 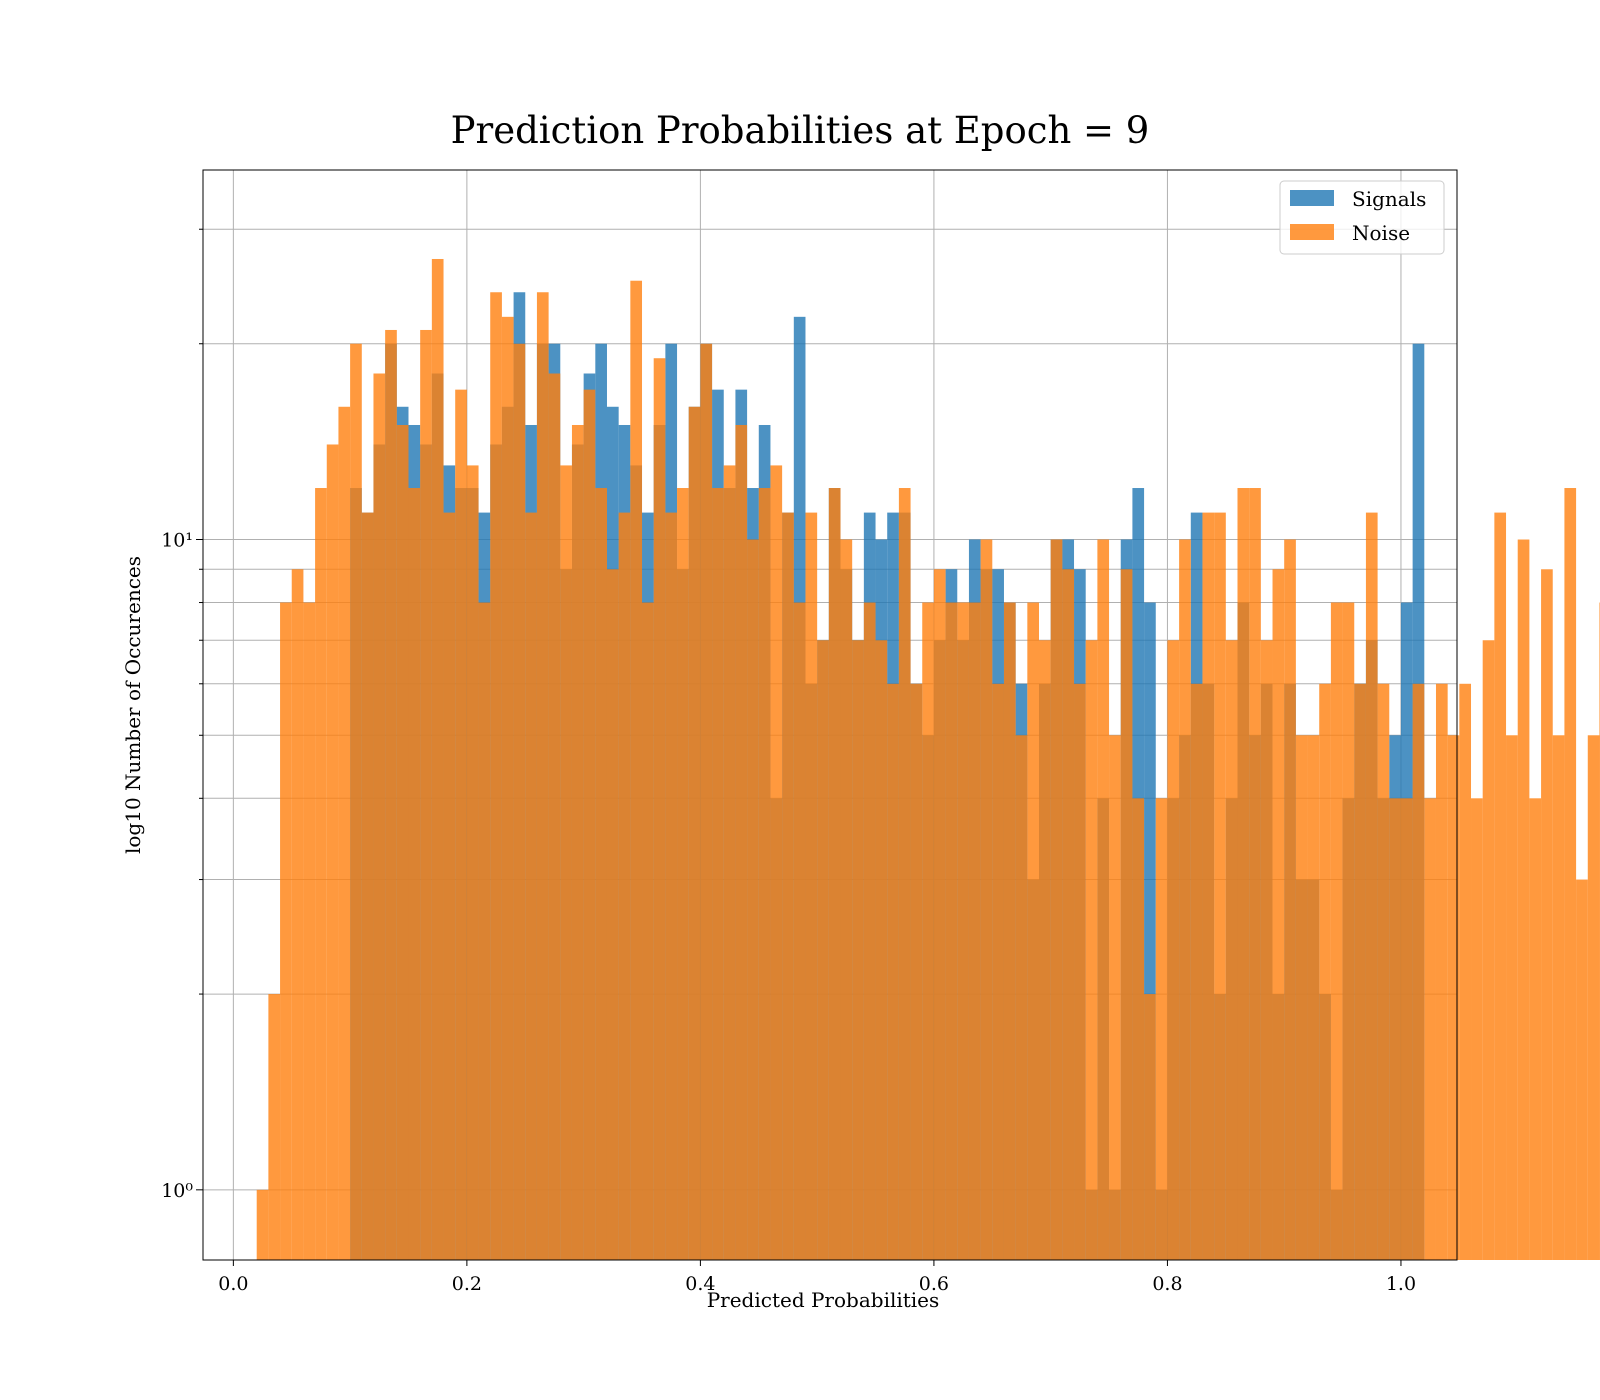 What do you see at coordinates (467, 1284) in the screenshot?
I see `x-tick-label: 0.2` at bounding box center [467, 1284].